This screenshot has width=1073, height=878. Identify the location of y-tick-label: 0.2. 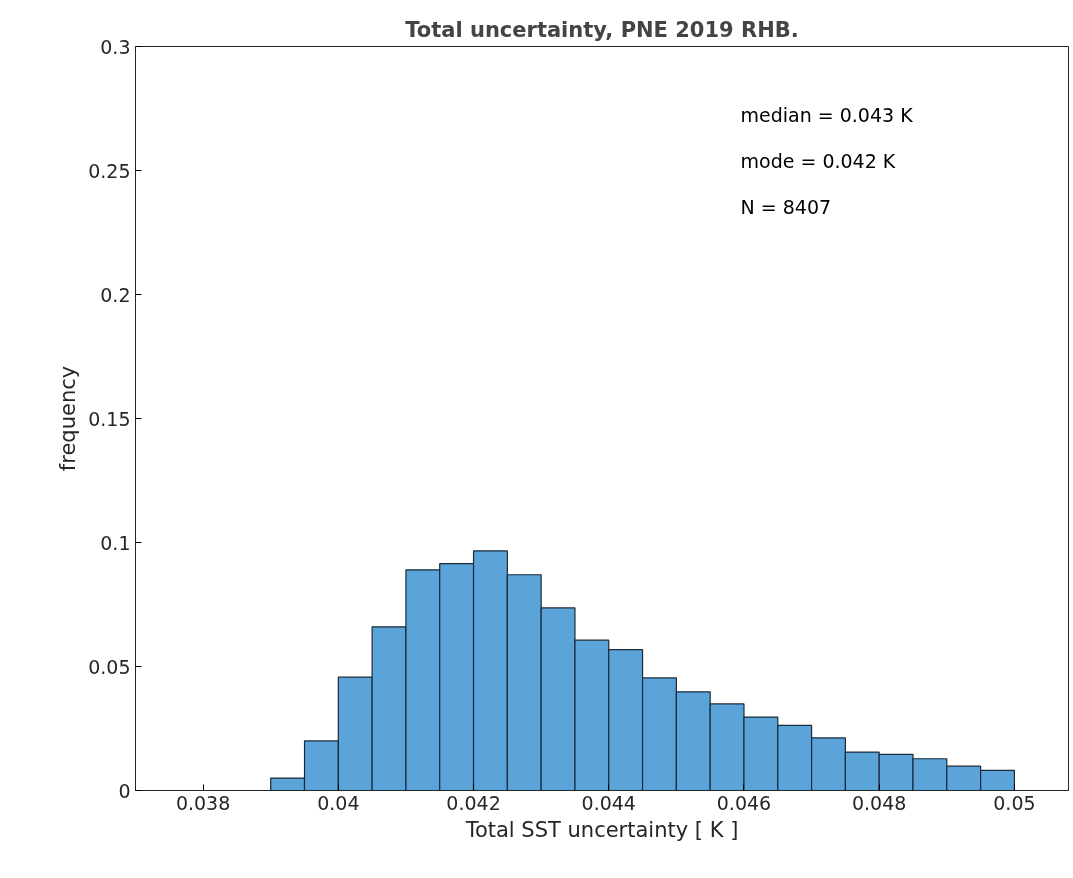
(115, 294).